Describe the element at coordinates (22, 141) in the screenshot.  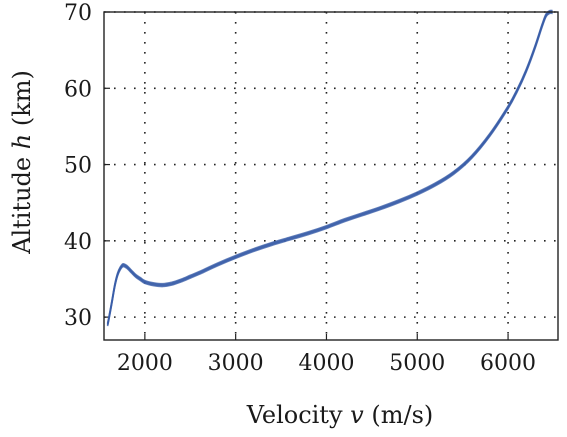
I see `y-axis-symbol: h` at that location.